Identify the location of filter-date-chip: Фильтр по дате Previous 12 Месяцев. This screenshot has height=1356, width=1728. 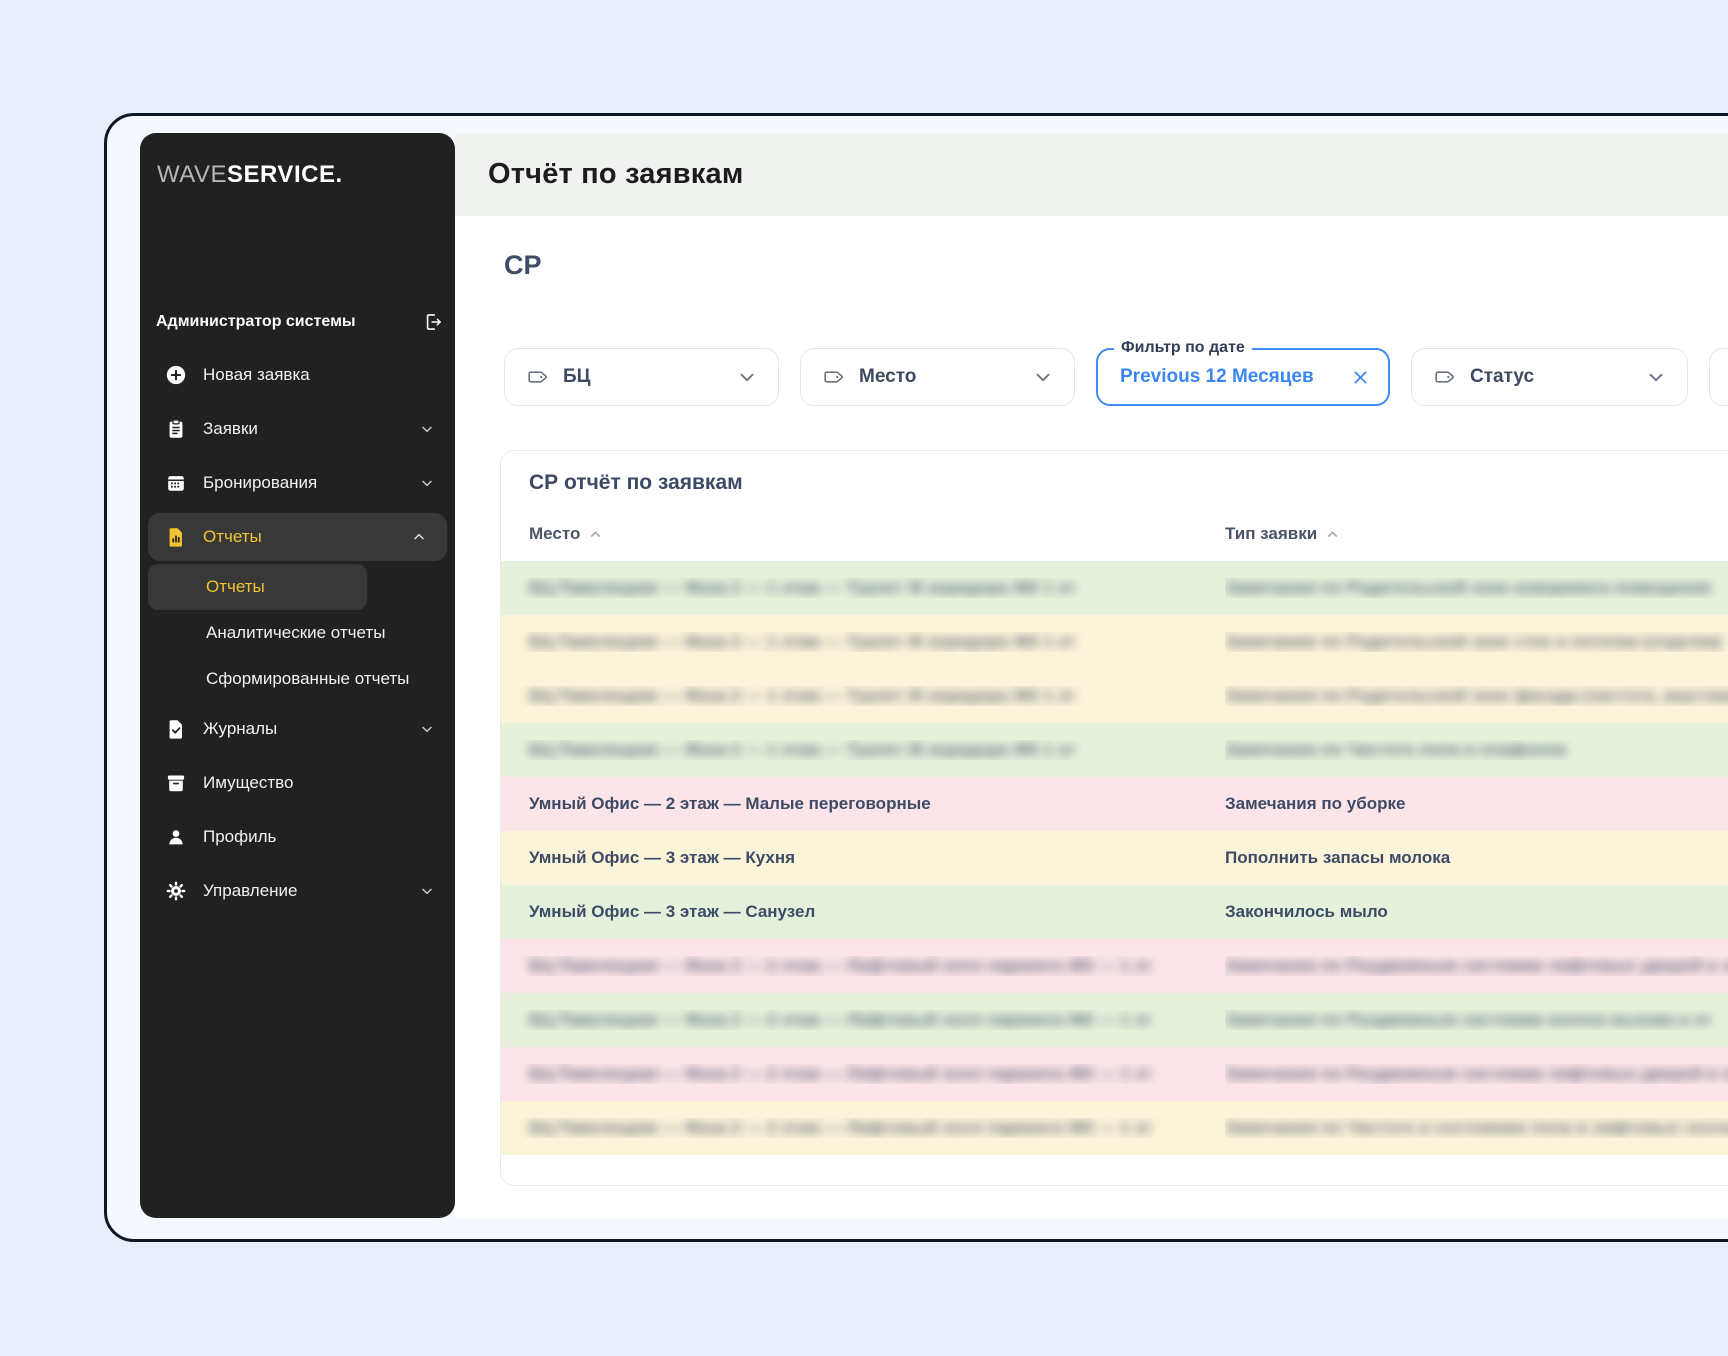
(1243, 372).